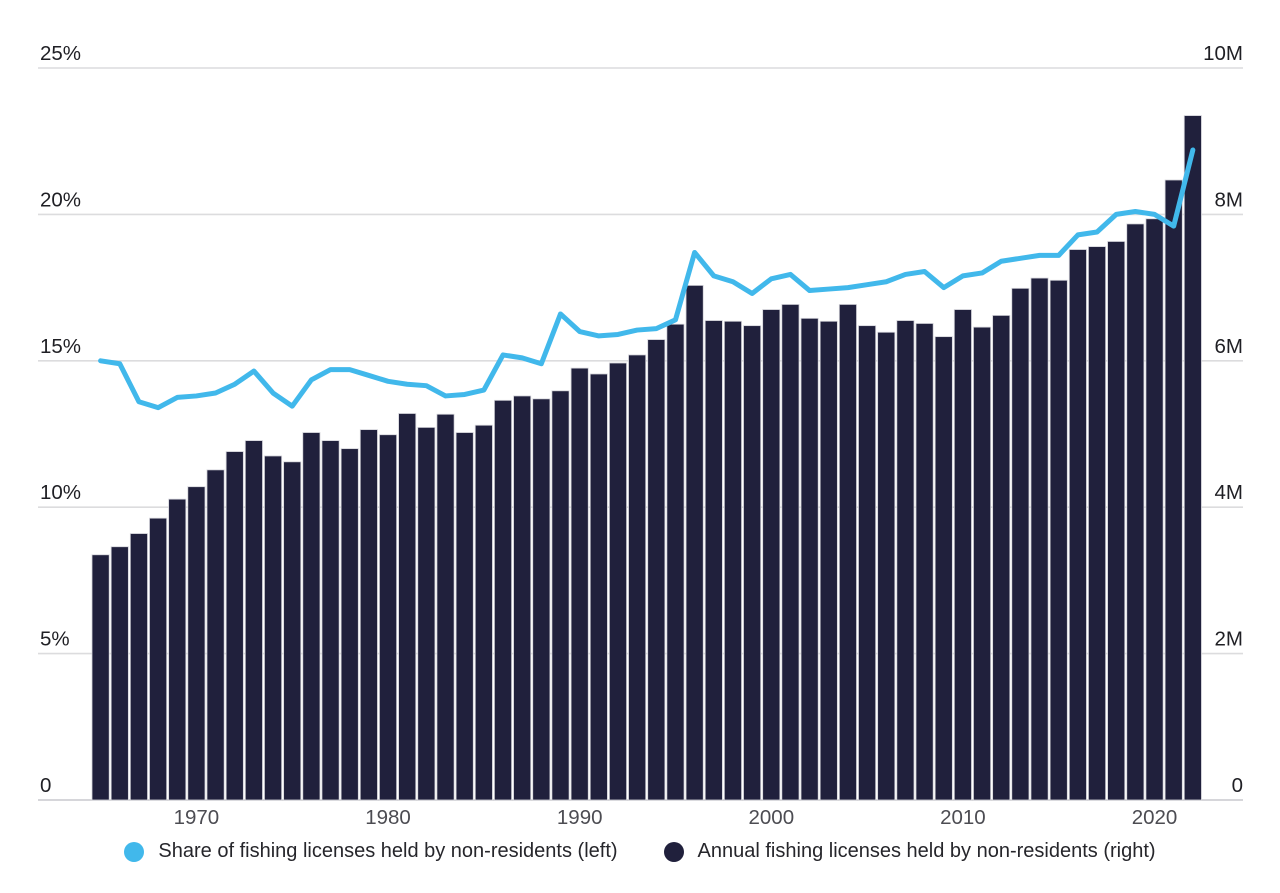  I want to click on bar-1969, so click(177, 649).